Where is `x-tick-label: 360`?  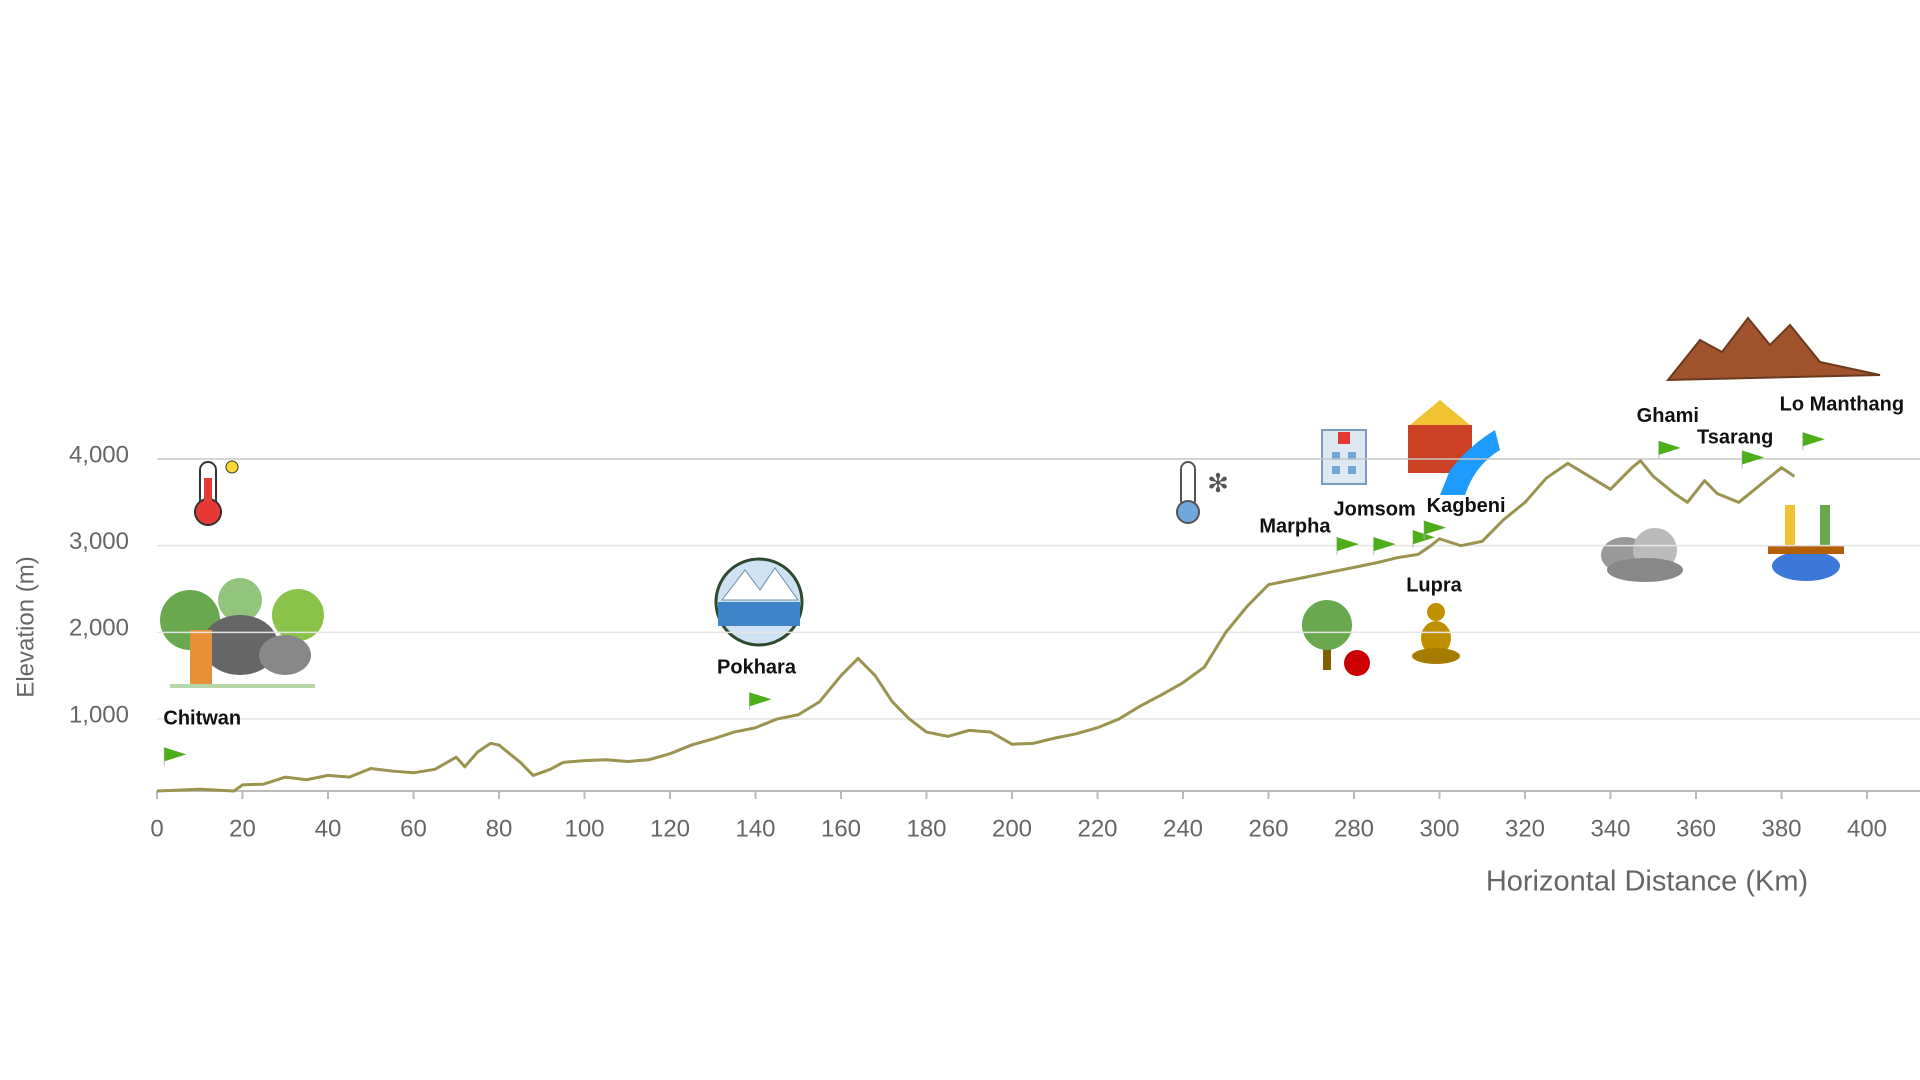
x-tick-label: 360 is located at coordinates (1696, 828).